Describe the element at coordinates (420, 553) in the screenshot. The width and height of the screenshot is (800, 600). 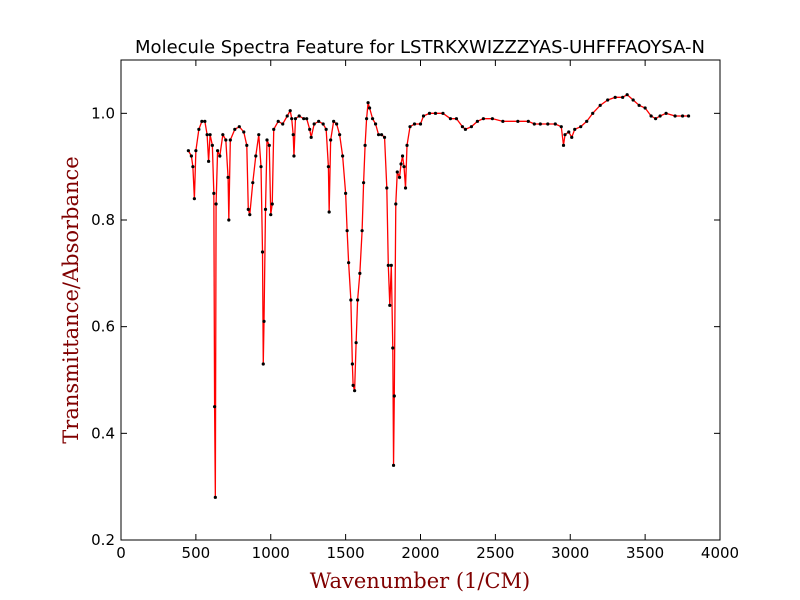
I see `x-tick-label: 2000` at that location.